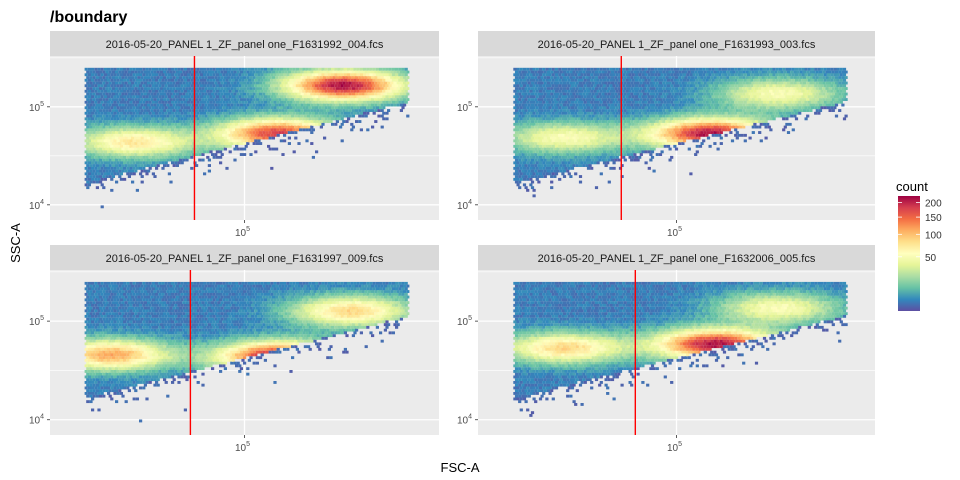  Describe the element at coordinates (36, 205) in the screenshot. I see `y-tick-label: 104` at that location.